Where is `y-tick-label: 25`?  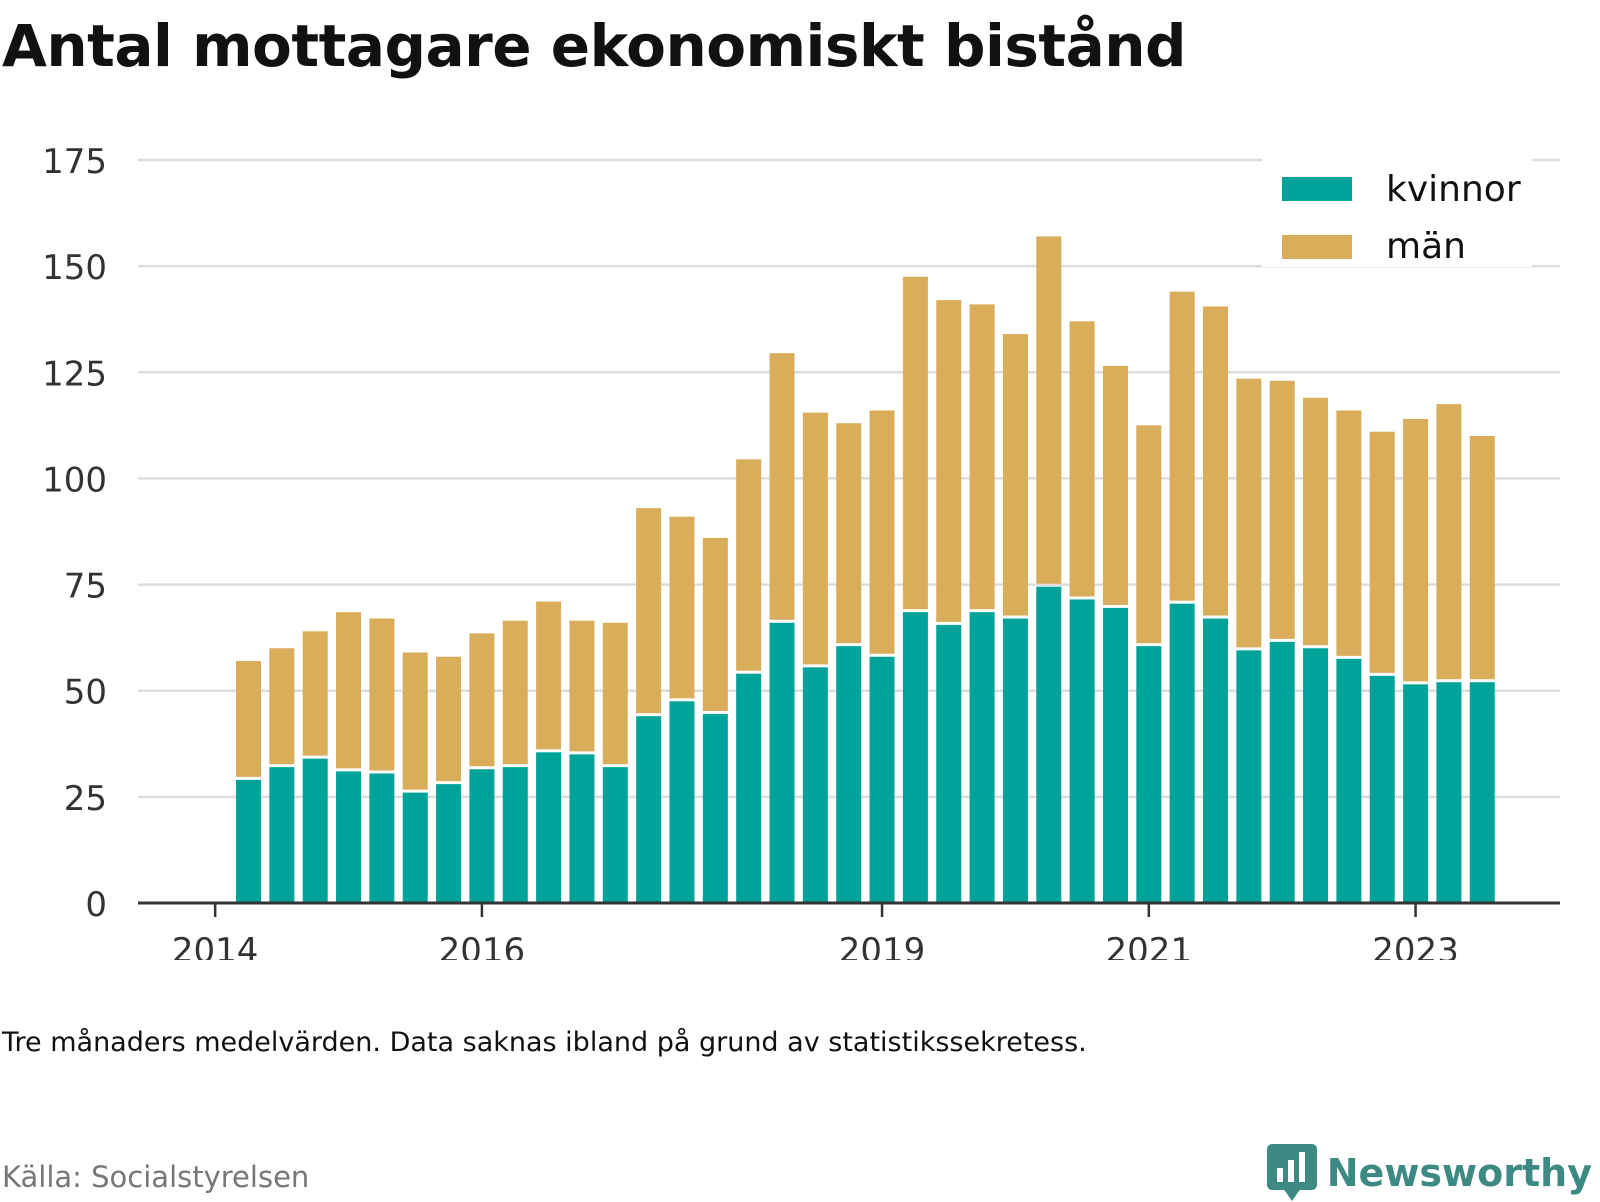
y-tick-label: 25 is located at coordinates (85, 799).